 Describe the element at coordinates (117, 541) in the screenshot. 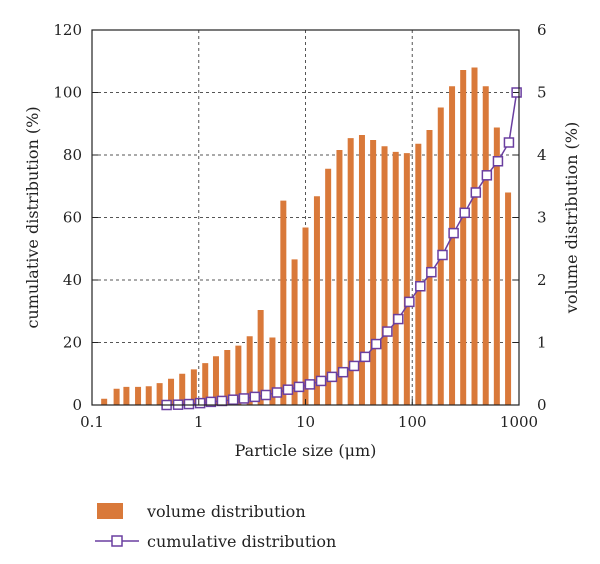

I see `legend-line-swatch` at that location.